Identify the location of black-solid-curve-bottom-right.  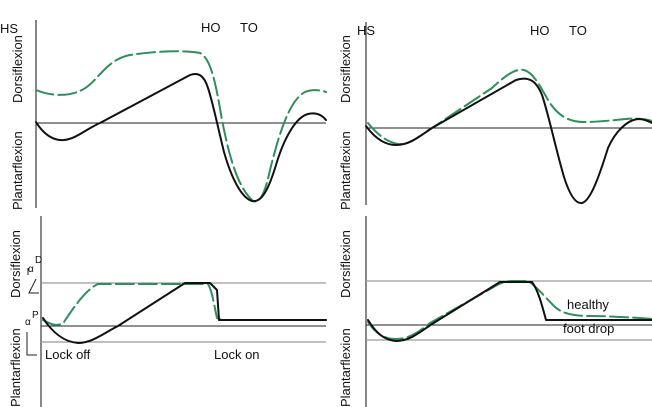
(509, 311).